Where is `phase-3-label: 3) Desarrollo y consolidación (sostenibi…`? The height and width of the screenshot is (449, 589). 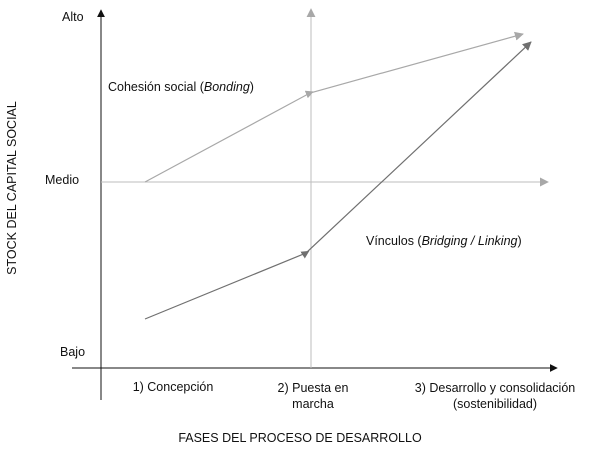
phase-3-label: 3) Desarrollo y consolidación (sostenibi… is located at coordinates (495, 396).